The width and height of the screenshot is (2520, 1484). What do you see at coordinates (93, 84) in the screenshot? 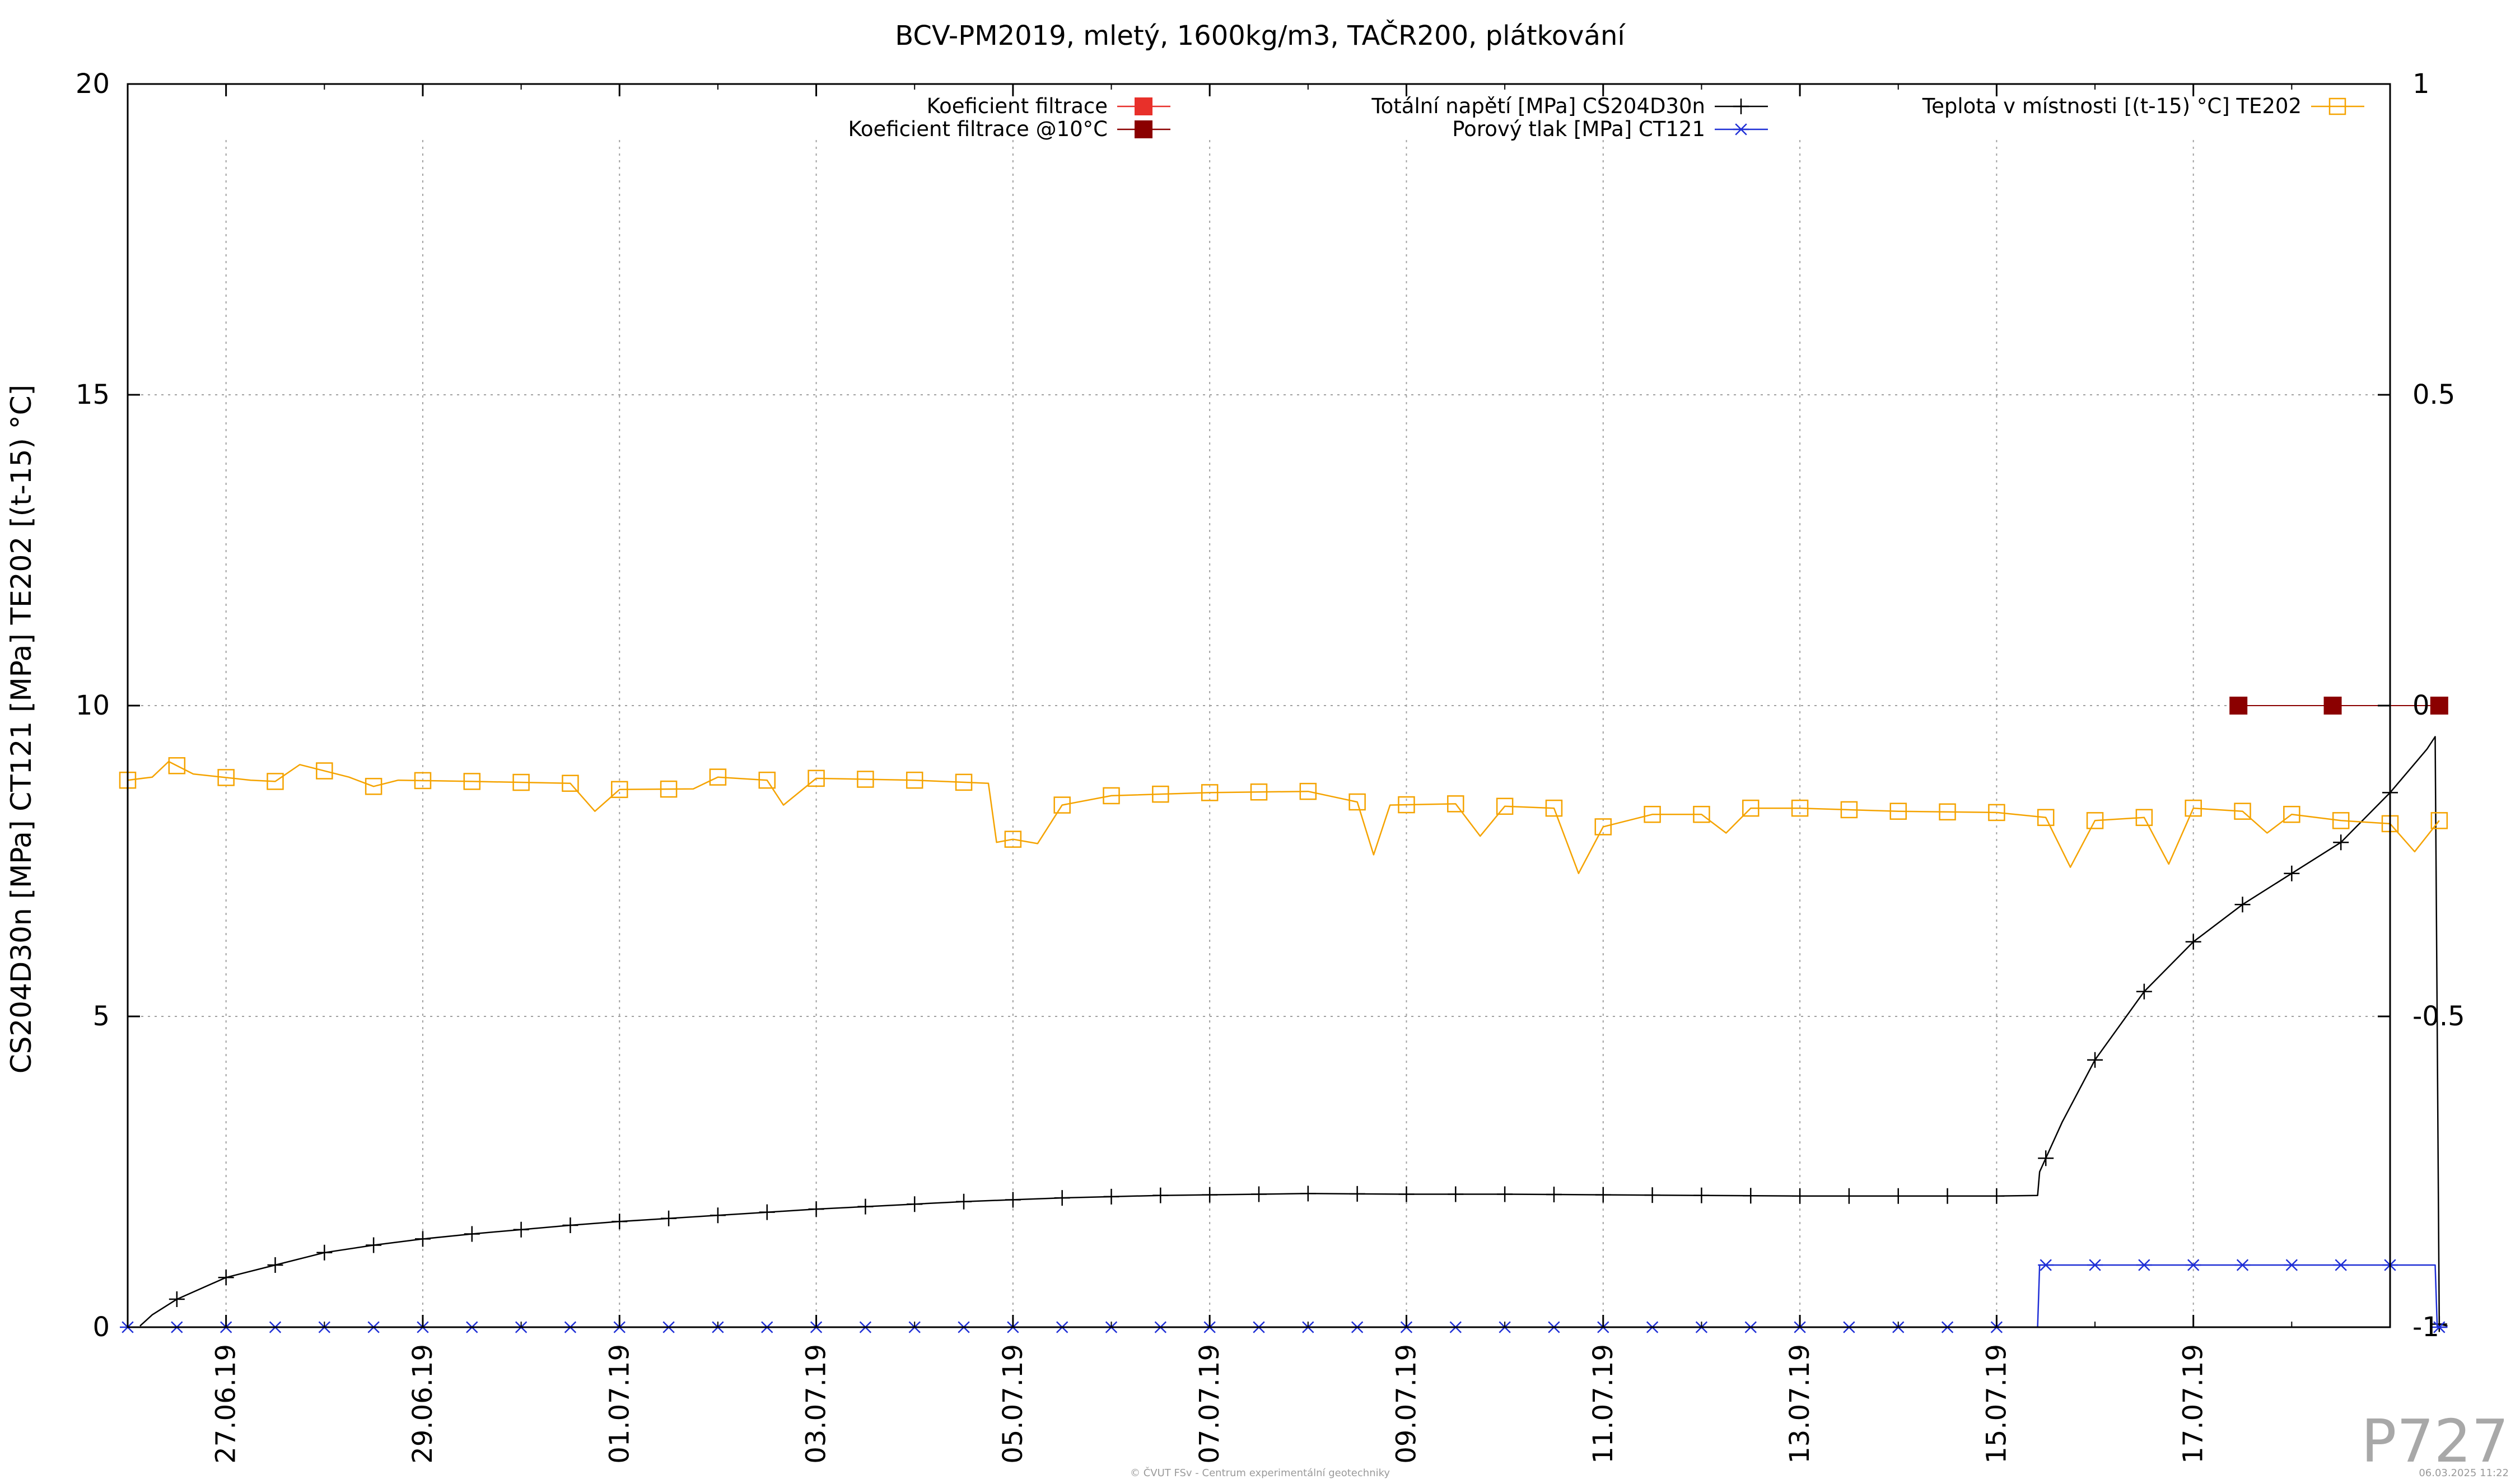
I see `y-tick-label: 20` at bounding box center [93, 84].